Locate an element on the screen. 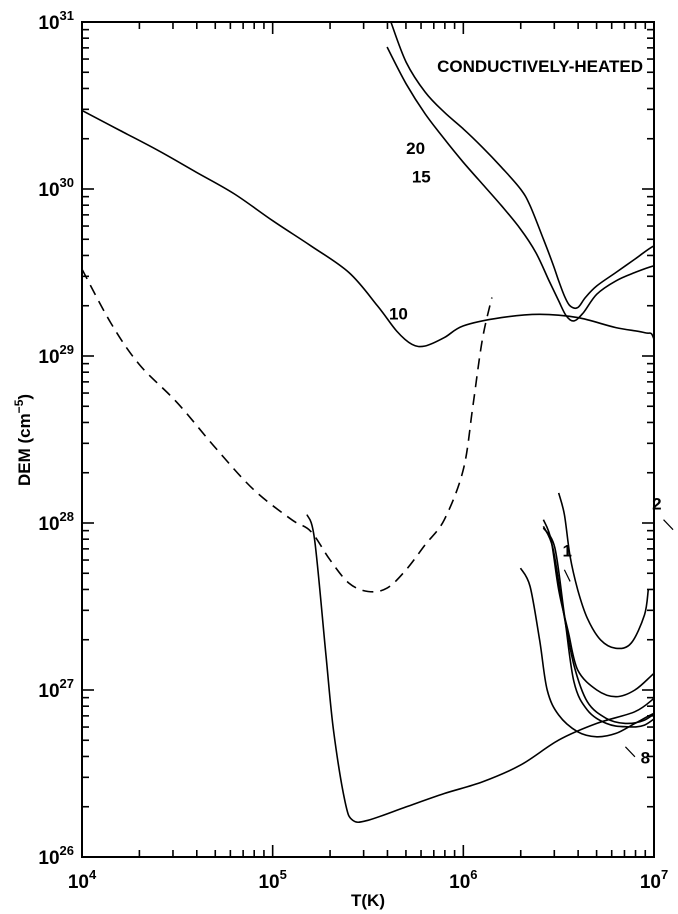 Image resolution: width=678 pixels, height=914 pixels. curve-label-15: 15 is located at coordinates (421, 176).